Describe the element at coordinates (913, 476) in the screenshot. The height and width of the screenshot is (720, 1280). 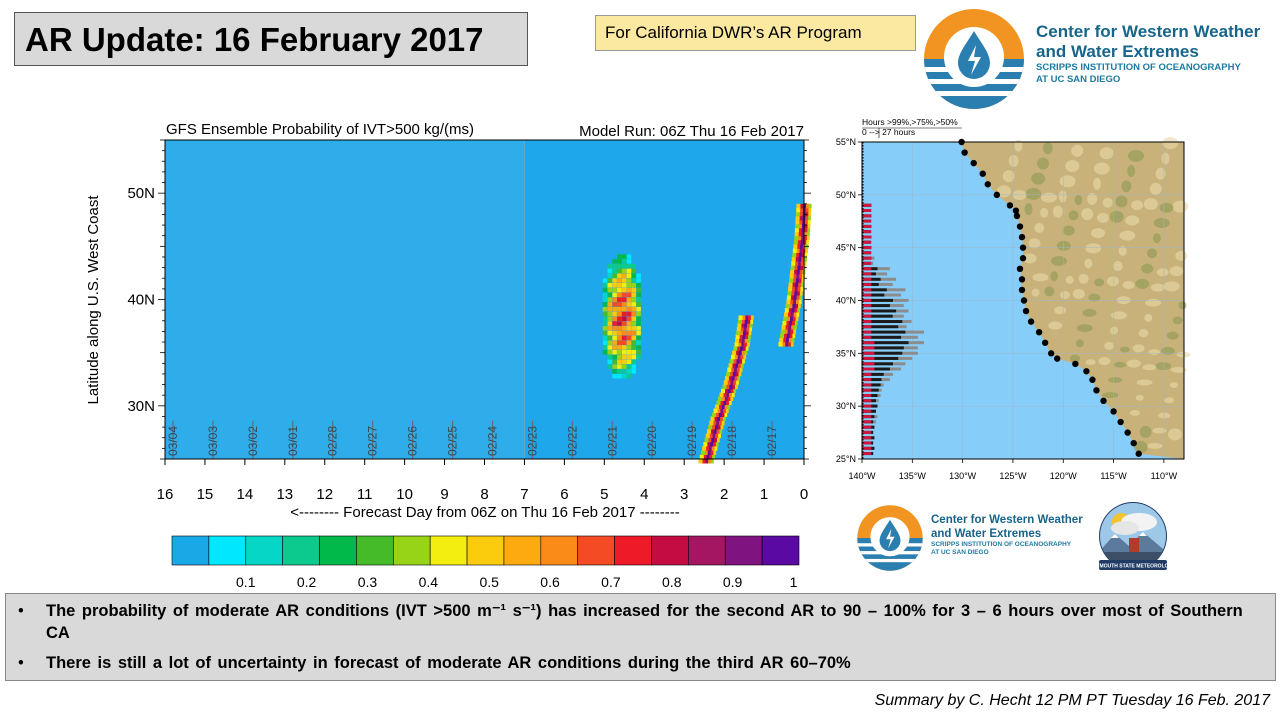
I see `map-x-tick-label: 135°W` at that location.